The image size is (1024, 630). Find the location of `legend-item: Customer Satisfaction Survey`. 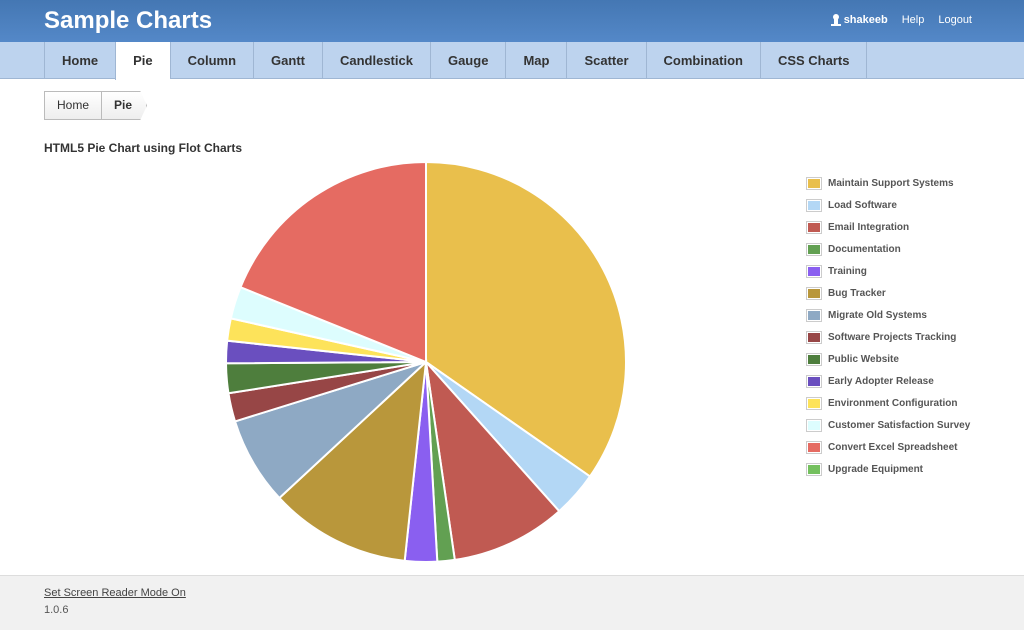

legend-item: Customer Satisfaction Survey is located at coordinates (888, 425).